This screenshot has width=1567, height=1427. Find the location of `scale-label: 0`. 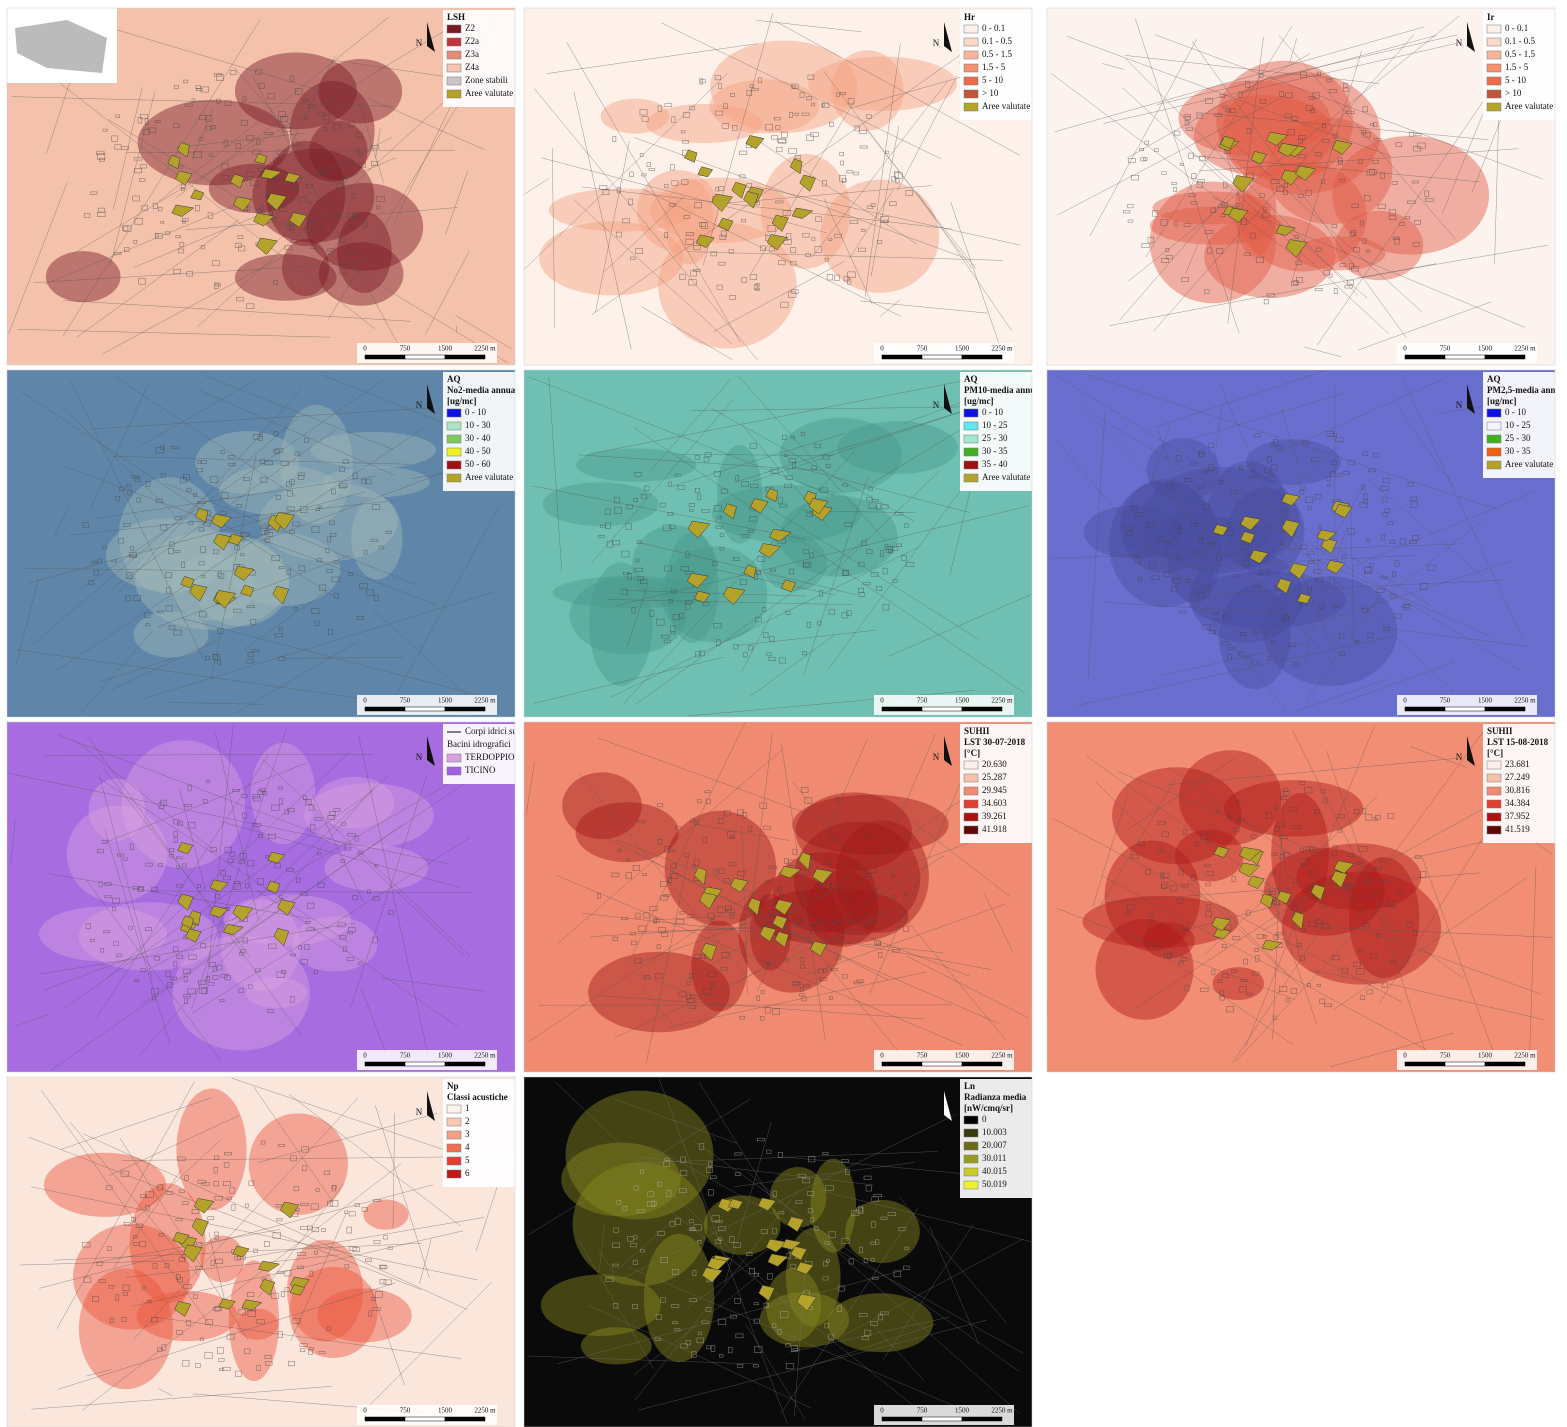

scale-label: 0 is located at coordinates (882, 349).